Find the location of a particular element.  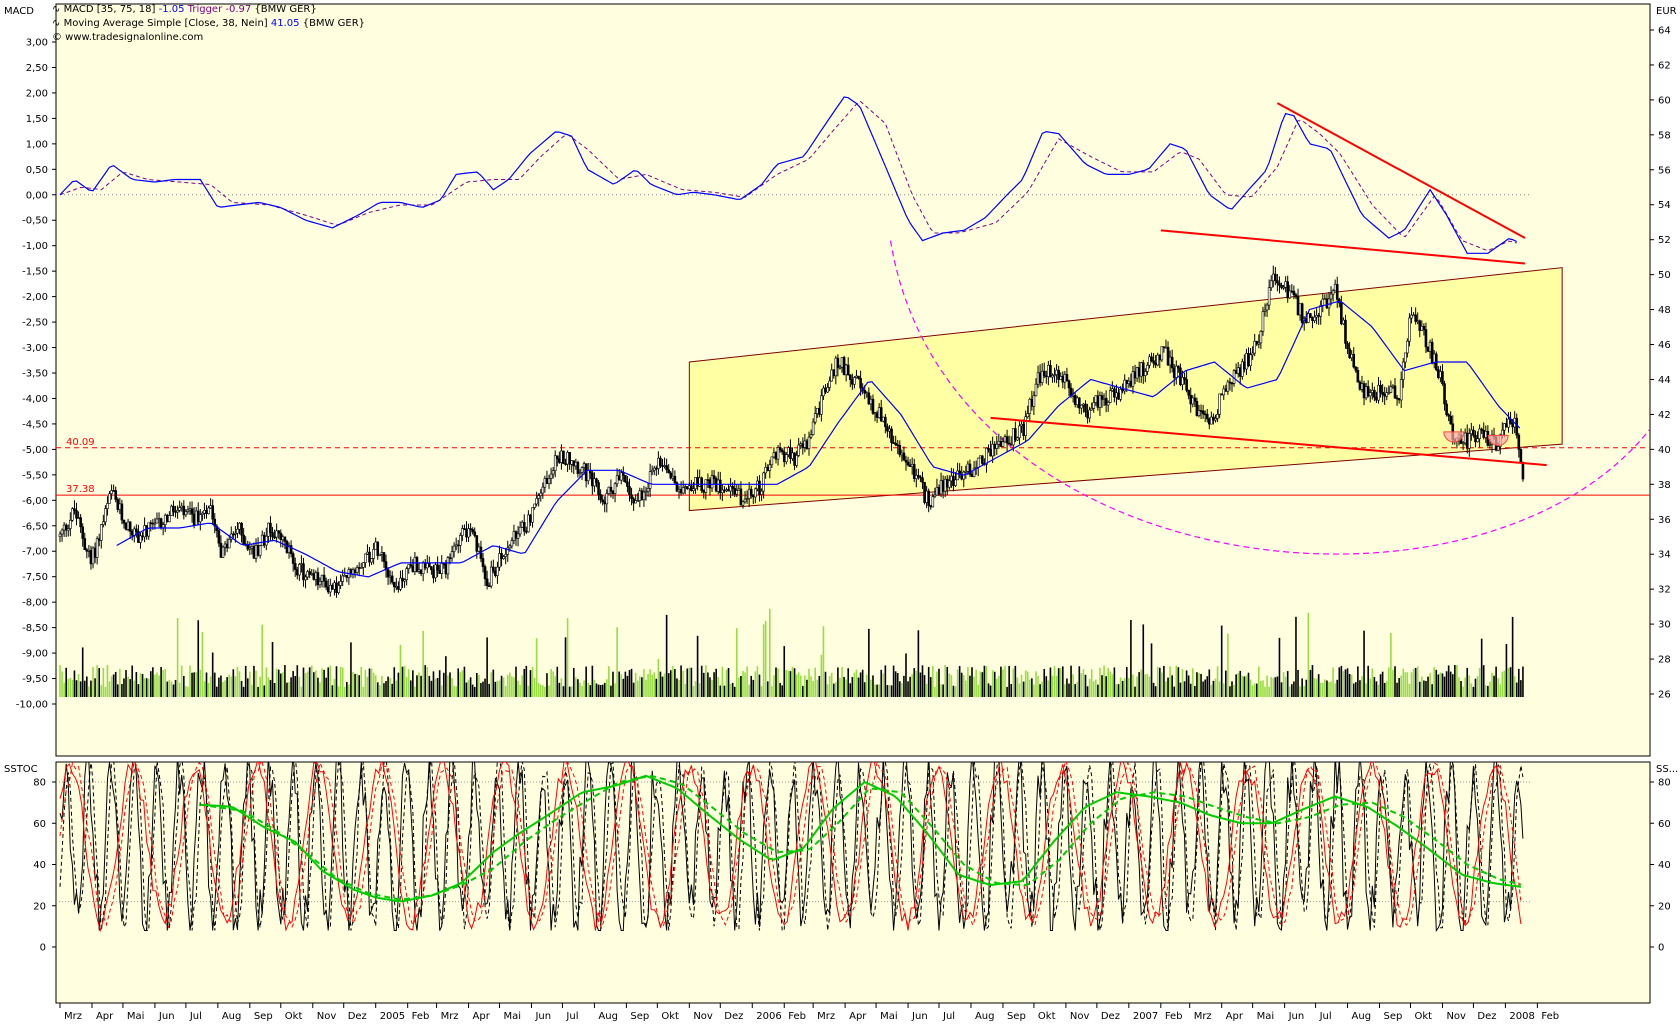

y-tick-label: 60 is located at coordinates (39, 824).